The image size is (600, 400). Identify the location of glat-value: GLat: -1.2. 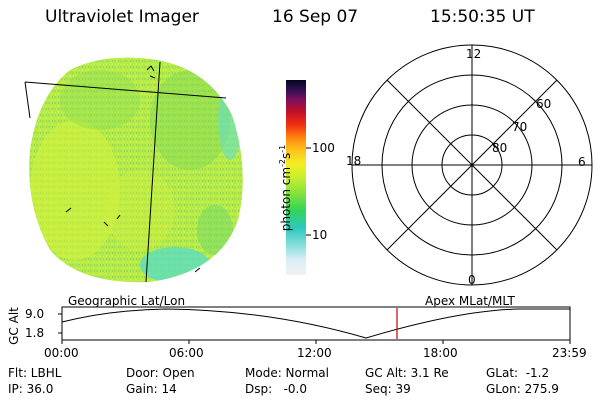
(518, 373).